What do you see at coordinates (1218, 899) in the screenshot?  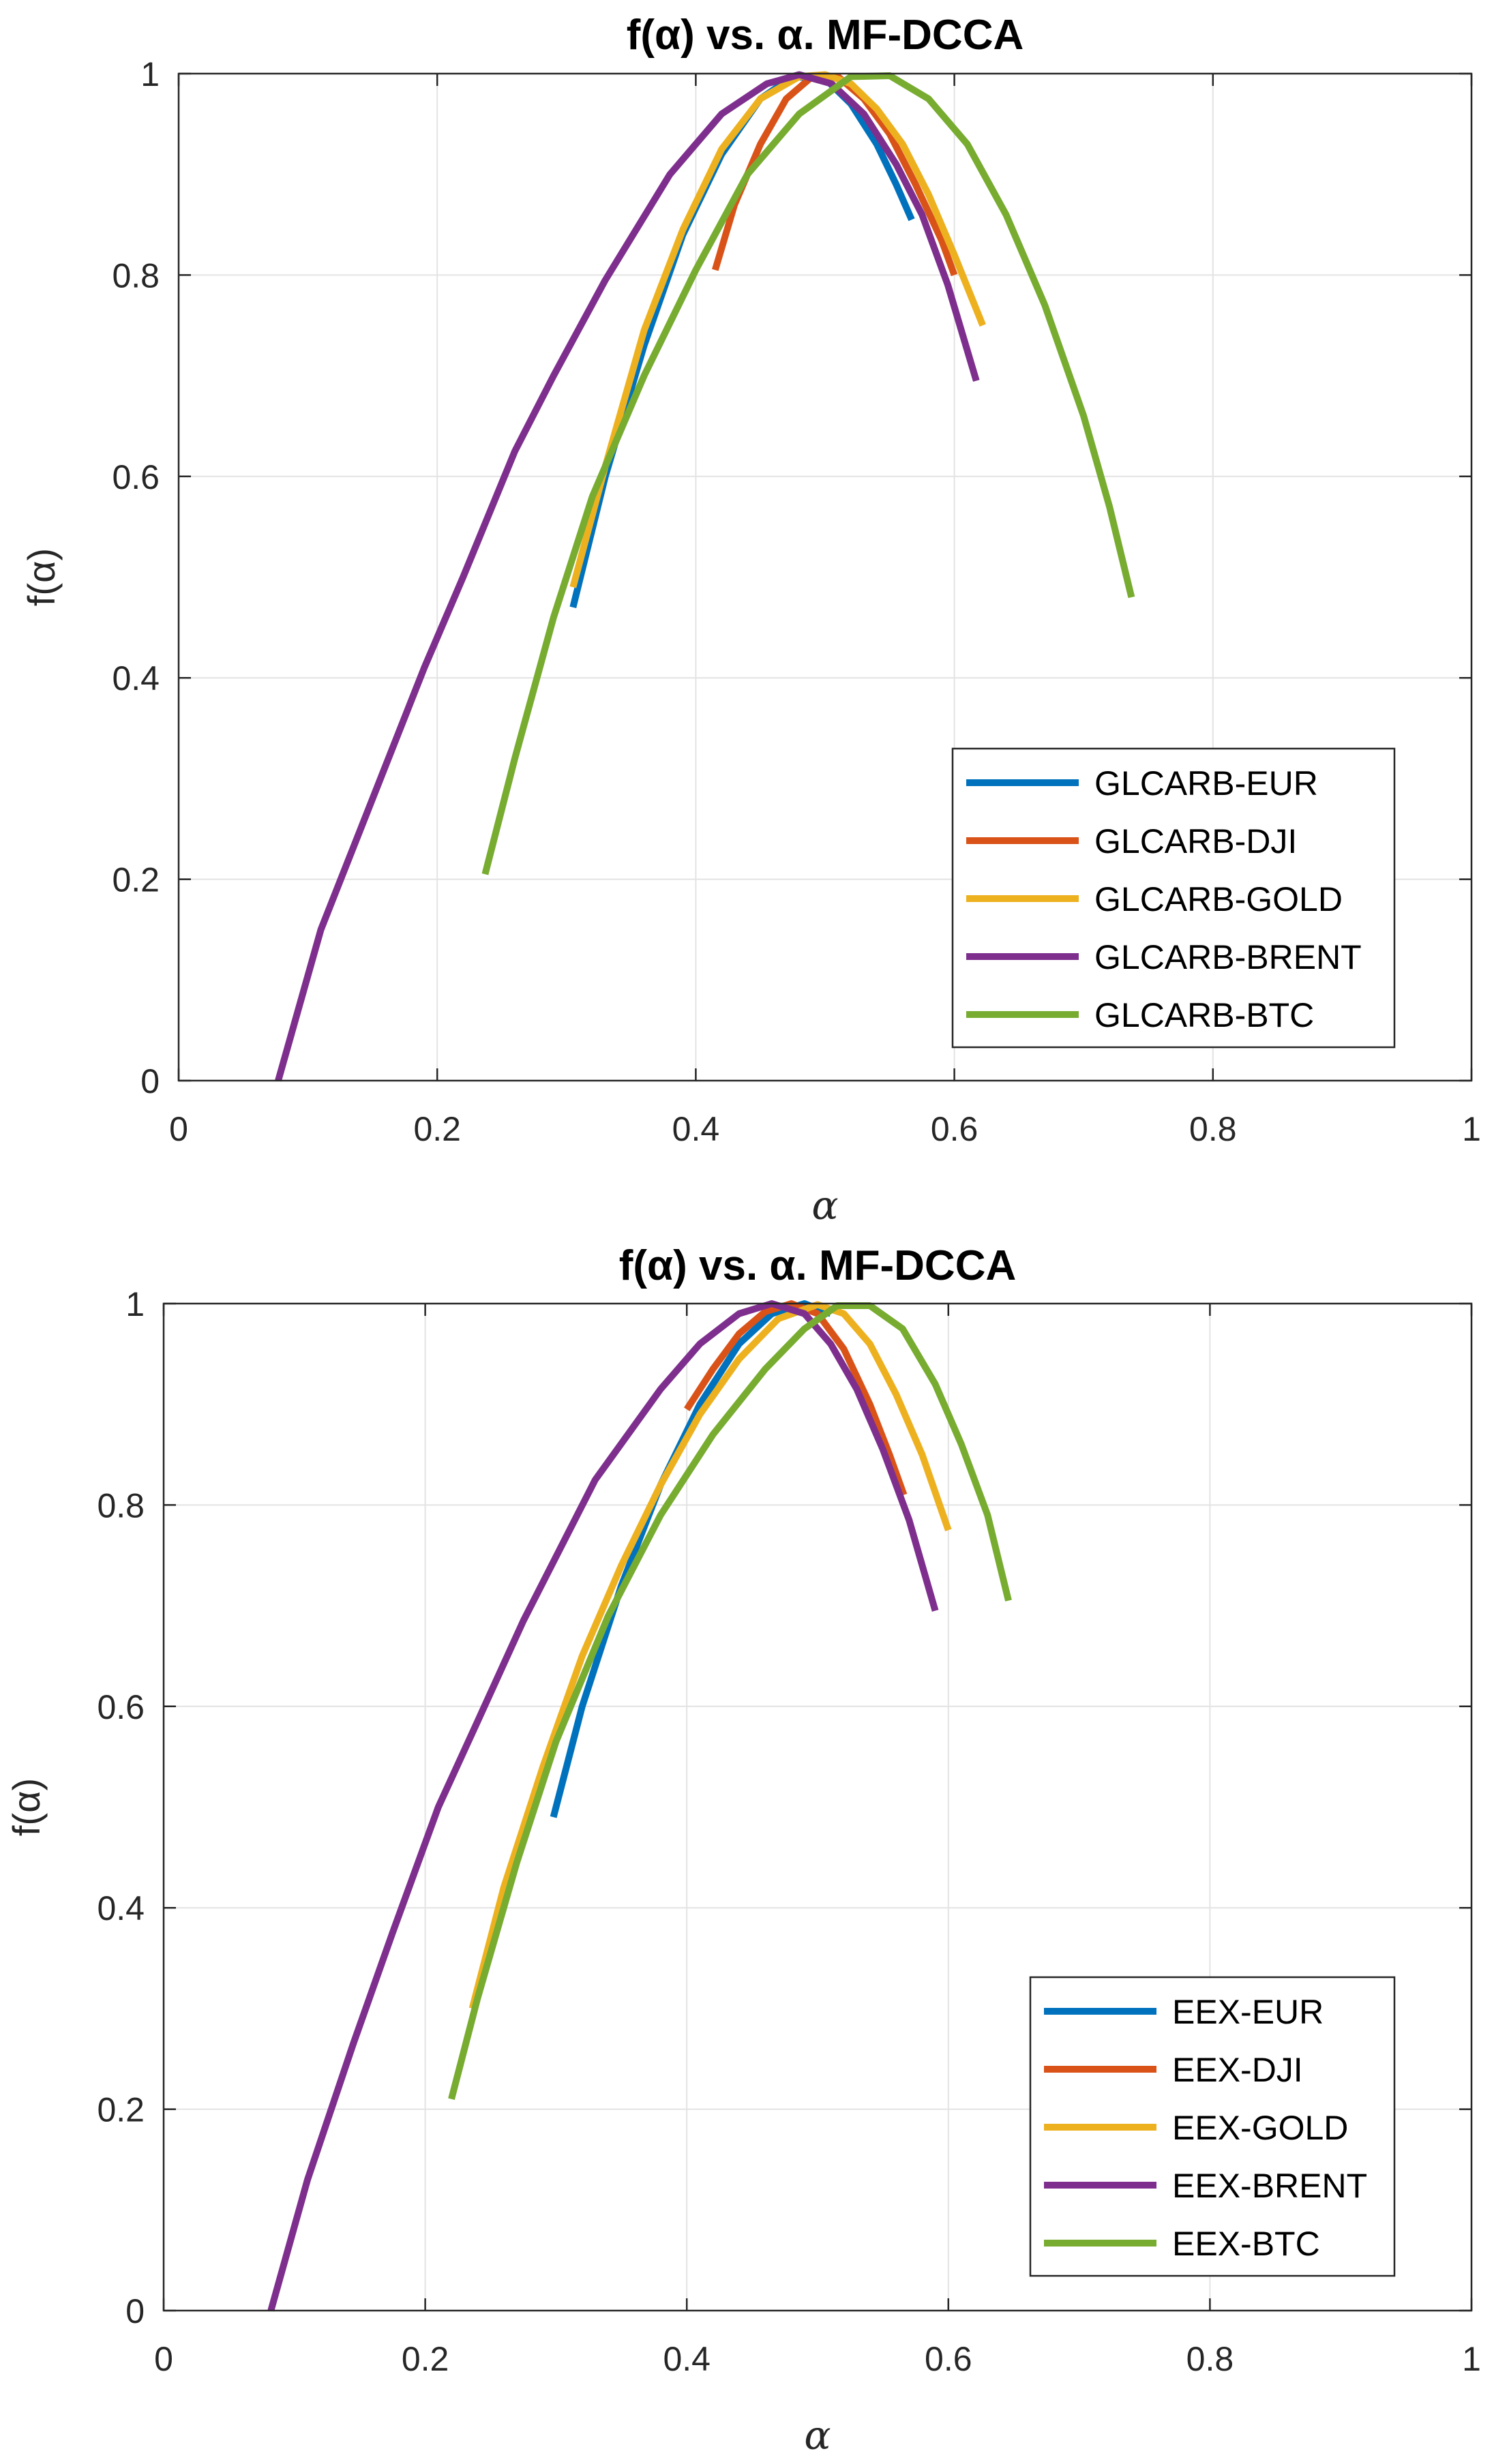 I see `legend-label-glcarb-gold: GLCARB-GOLD` at bounding box center [1218, 899].